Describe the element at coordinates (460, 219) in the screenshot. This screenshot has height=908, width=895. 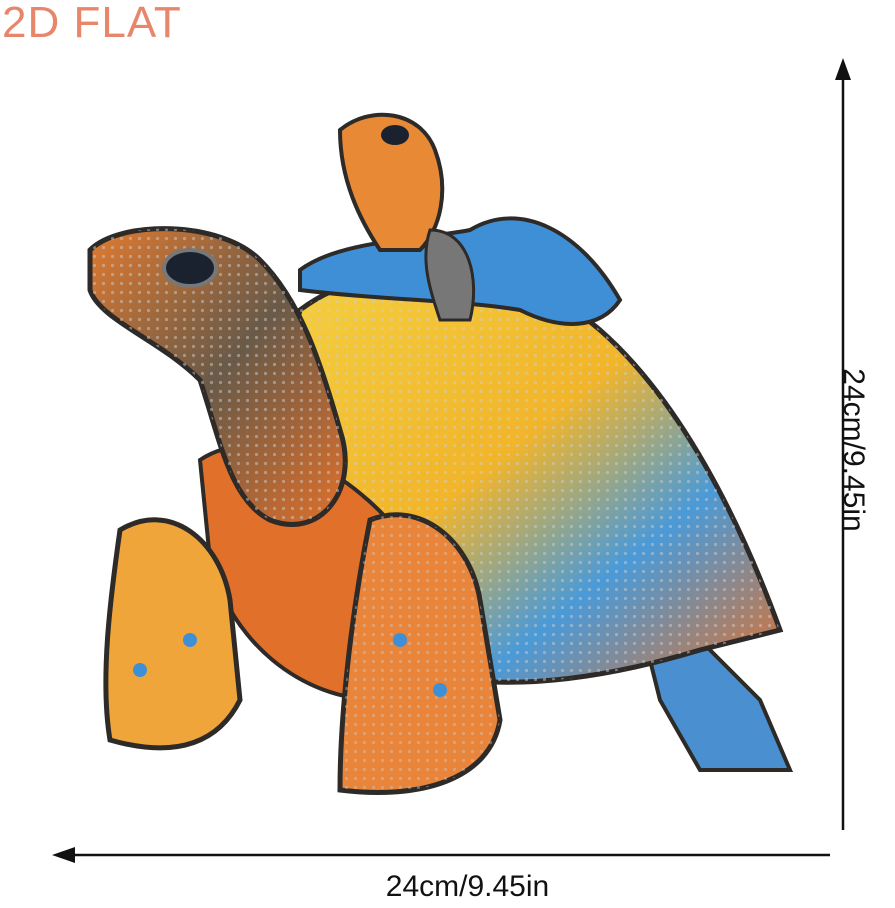
I see `baby-turtle` at that location.